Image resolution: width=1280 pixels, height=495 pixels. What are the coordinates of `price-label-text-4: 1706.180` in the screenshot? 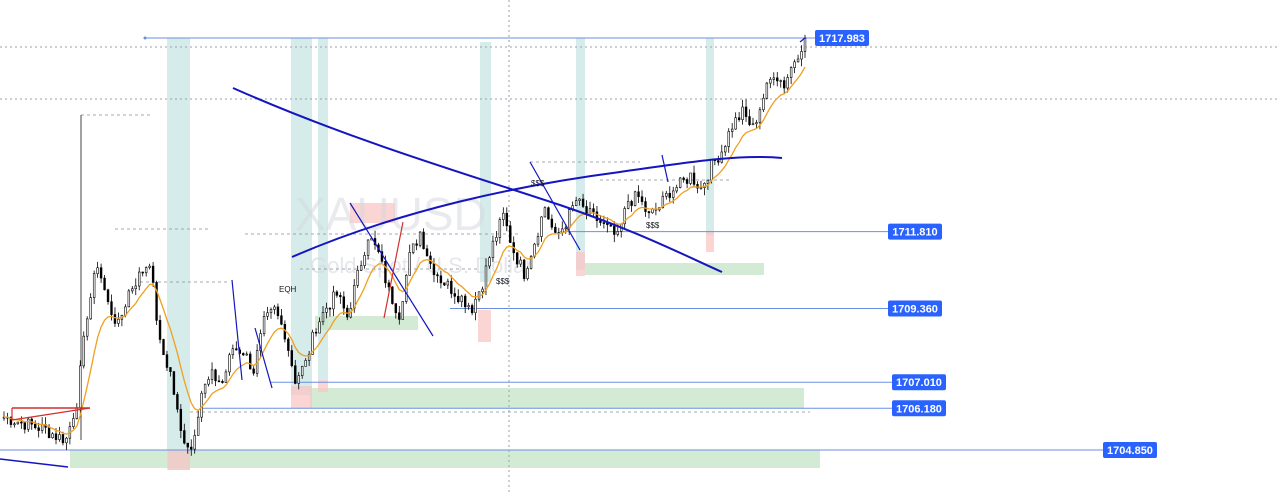 It's located at (919, 409).